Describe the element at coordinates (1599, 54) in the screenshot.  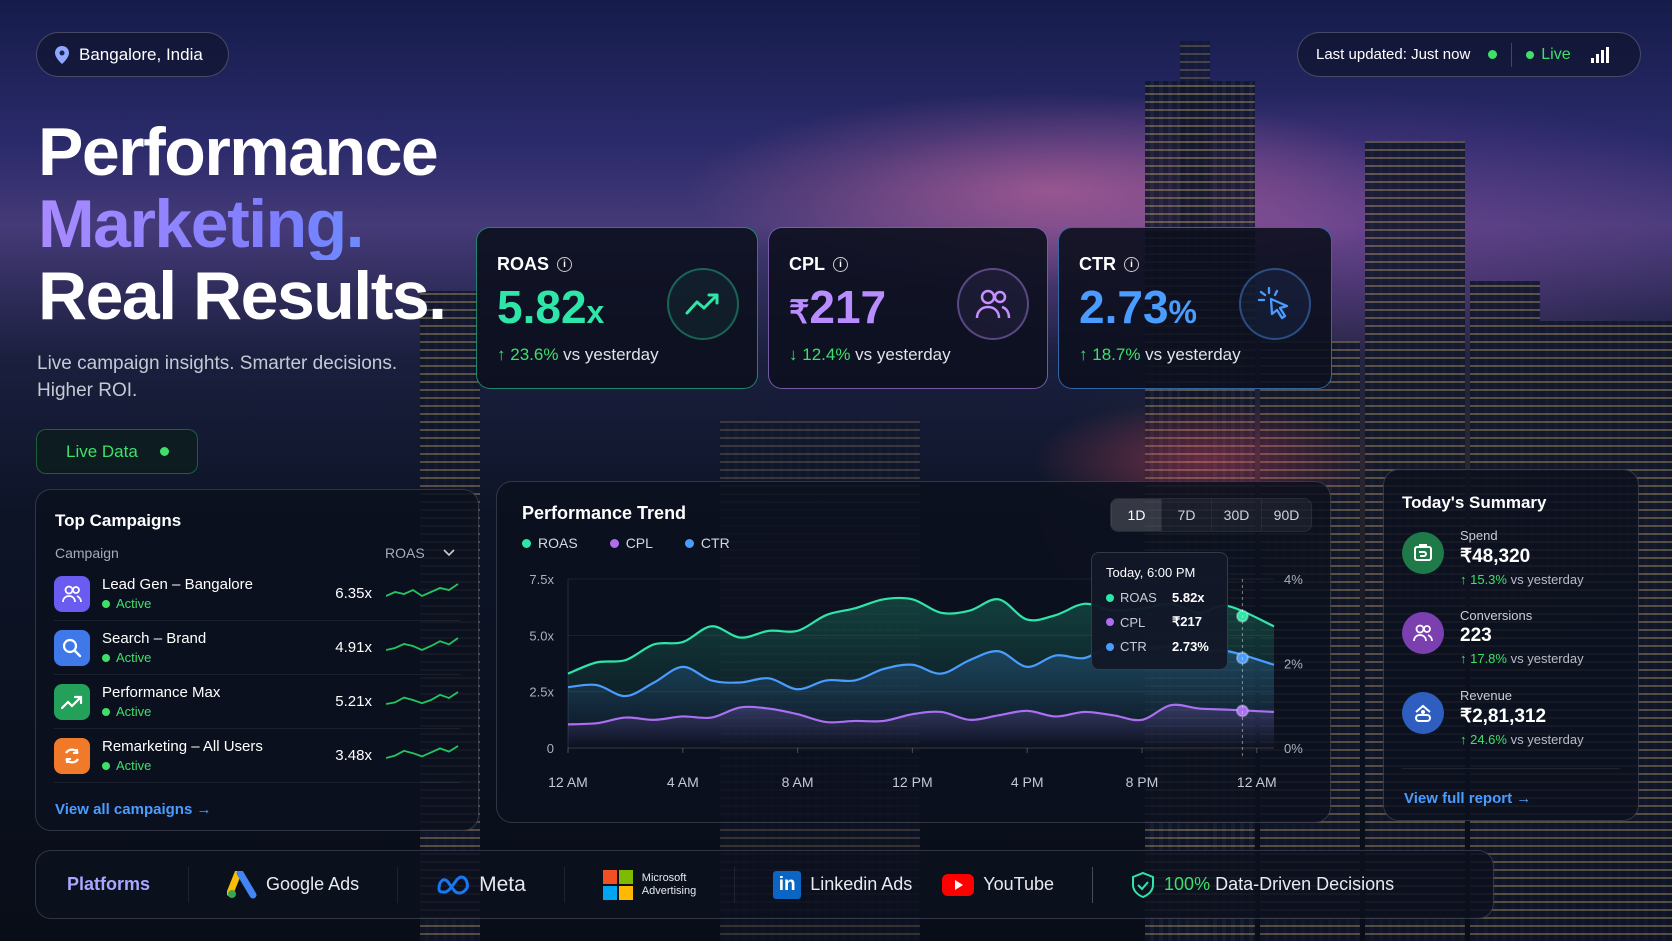
I see `signal-bars-icon` at that location.